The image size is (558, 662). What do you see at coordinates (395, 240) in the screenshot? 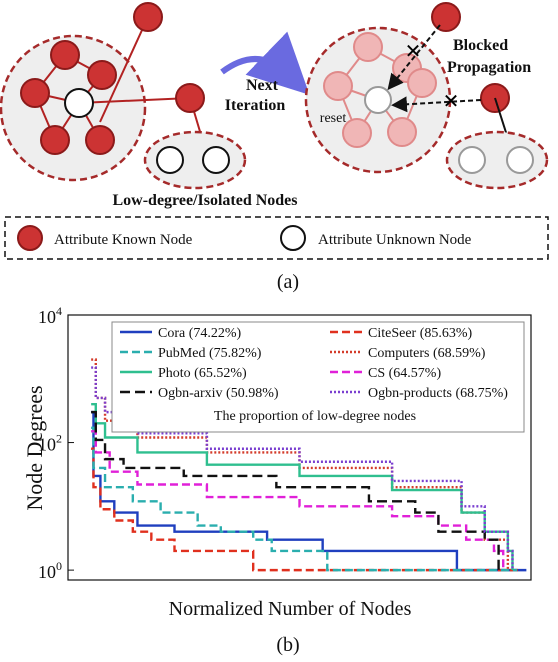
I see `legend-unknown-label: Attribute Unknown Node` at bounding box center [395, 240].